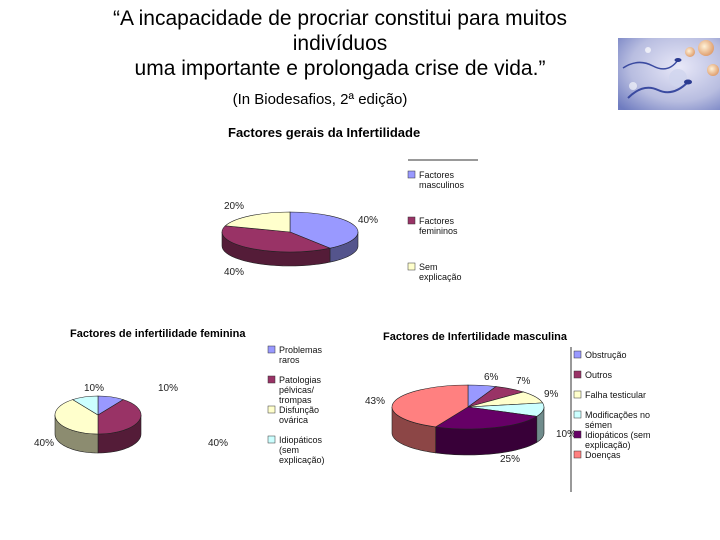 This screenshot has height=540, width=720. I want to click on legend-entry: Falha testicular, so click(609, 395).